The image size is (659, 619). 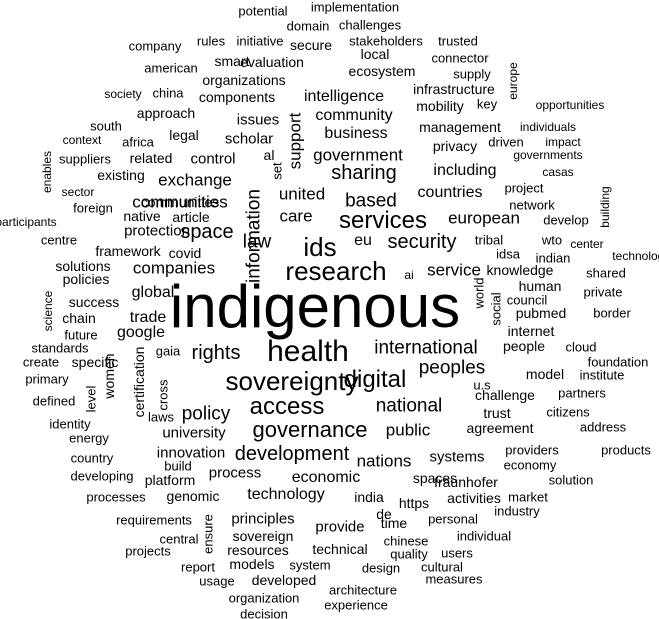 What do you see at coordinates (161, 417) in the screenshot?
I see `cloud-word: laws` at bounding box center [161, 417].